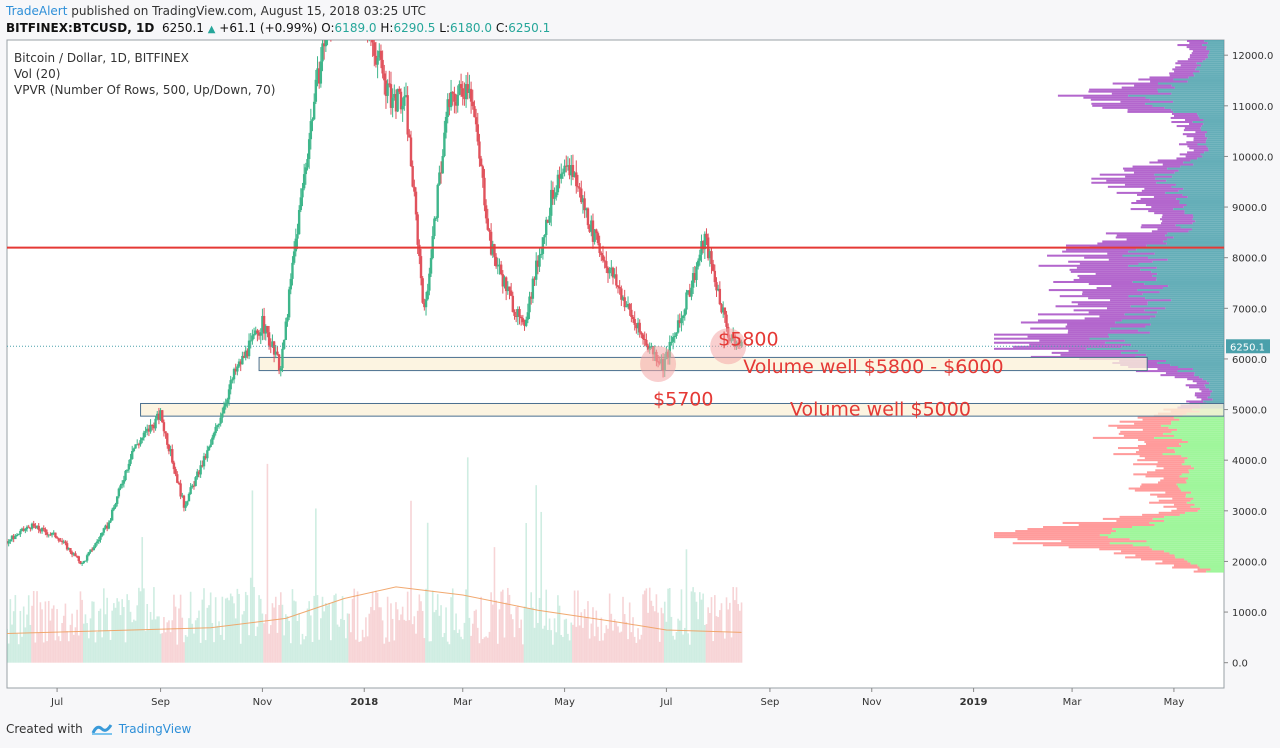  What do you see at coordinates (683, 400) in the screenshot?
I see `annotation-label: $5700` at bounding box center [683, 400].